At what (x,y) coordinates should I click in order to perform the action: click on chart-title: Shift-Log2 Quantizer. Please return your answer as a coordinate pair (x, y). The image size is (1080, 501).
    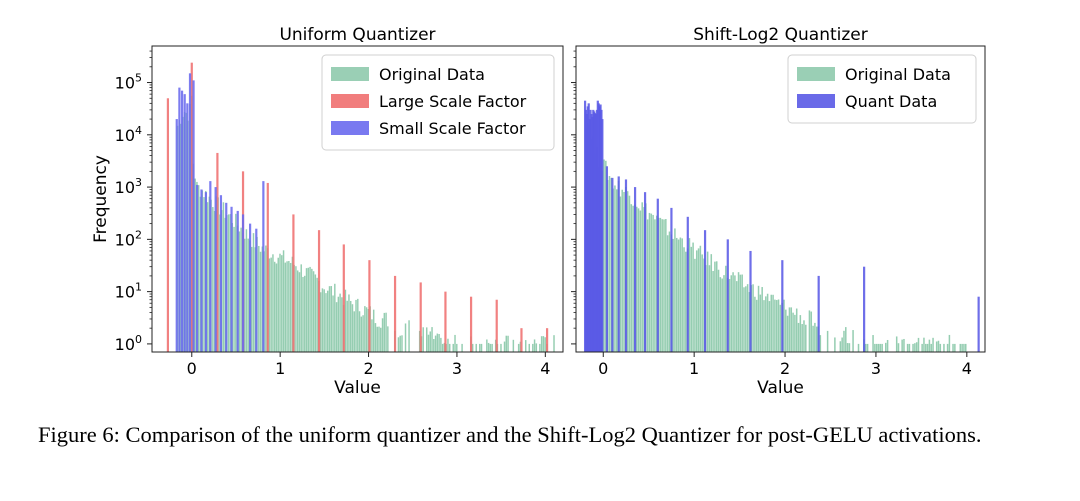
    Looking at the image, I should click on (780, 35).